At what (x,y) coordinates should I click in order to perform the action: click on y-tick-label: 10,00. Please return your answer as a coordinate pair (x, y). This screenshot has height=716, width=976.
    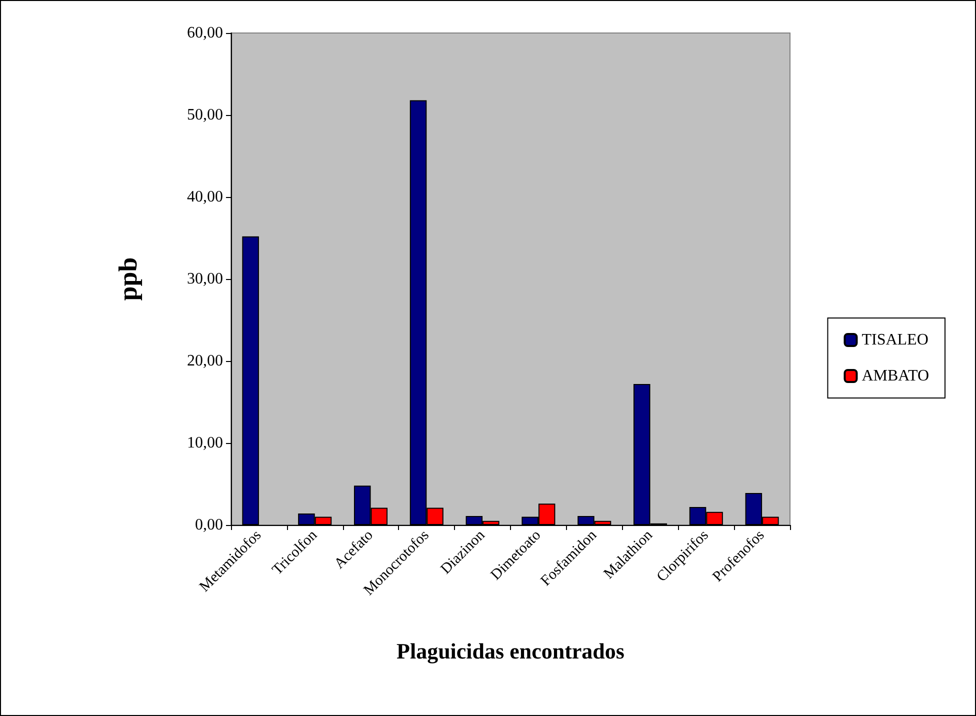
    Looking at the image, I should click on (205, 443).